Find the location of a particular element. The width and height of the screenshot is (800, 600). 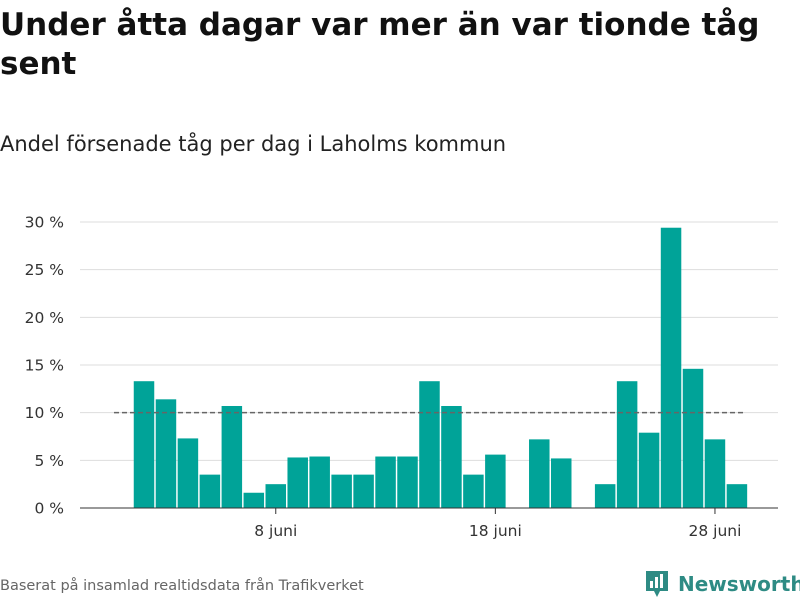

bar: 29 juni: 2.5 % is located at coordinates (737, 496).